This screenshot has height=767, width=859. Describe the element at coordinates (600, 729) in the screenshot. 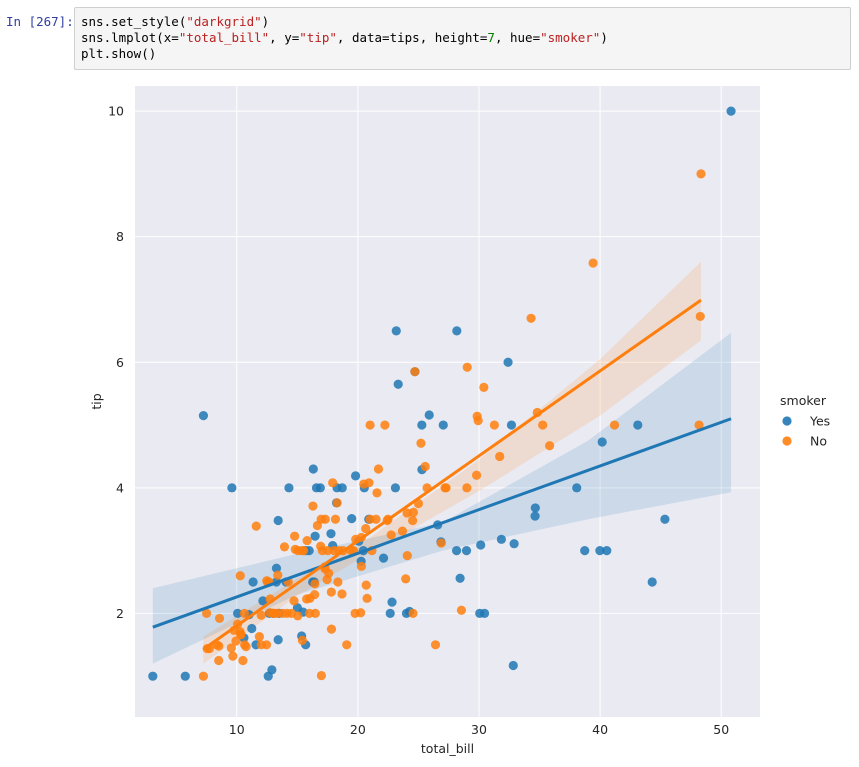

I see `x-tick-label: 40` at that location.